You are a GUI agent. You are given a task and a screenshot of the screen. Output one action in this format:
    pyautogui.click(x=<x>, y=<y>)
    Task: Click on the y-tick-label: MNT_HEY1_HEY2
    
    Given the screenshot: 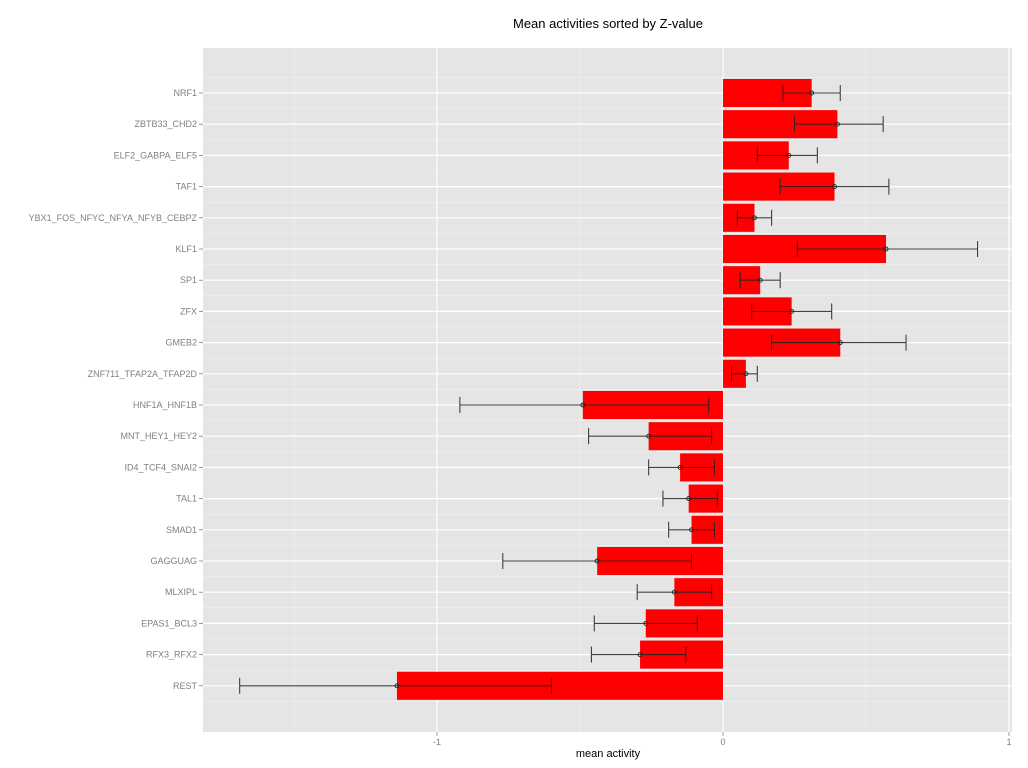 What is the action you would take?
    pyautogui.click(x=158, y=436)
    